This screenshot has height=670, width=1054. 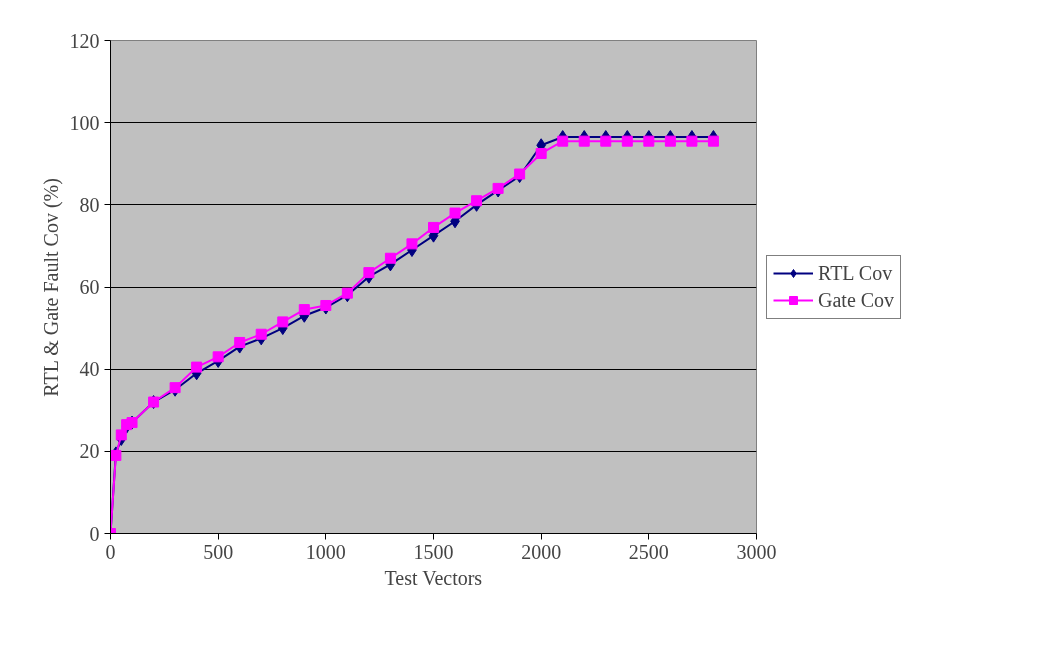 I want to click on y-tick-label: 40, so click(x=89, y=369).